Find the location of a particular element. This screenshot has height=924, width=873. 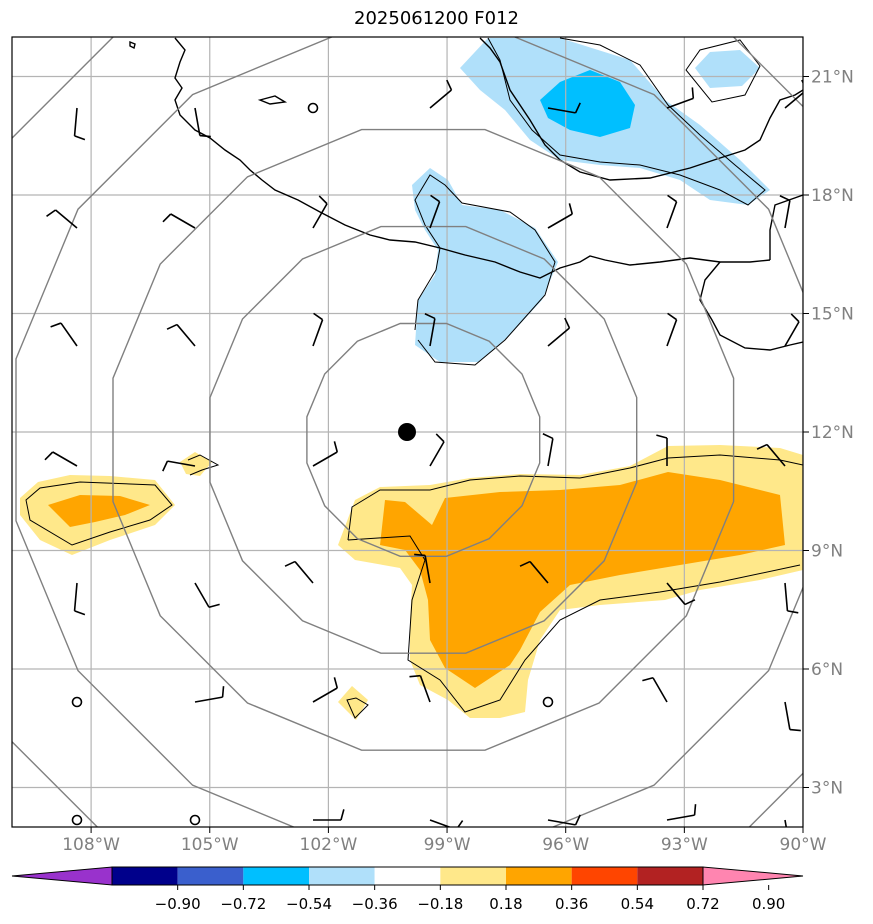

latitude-label: 15°N is located at coordinates (832, 315).